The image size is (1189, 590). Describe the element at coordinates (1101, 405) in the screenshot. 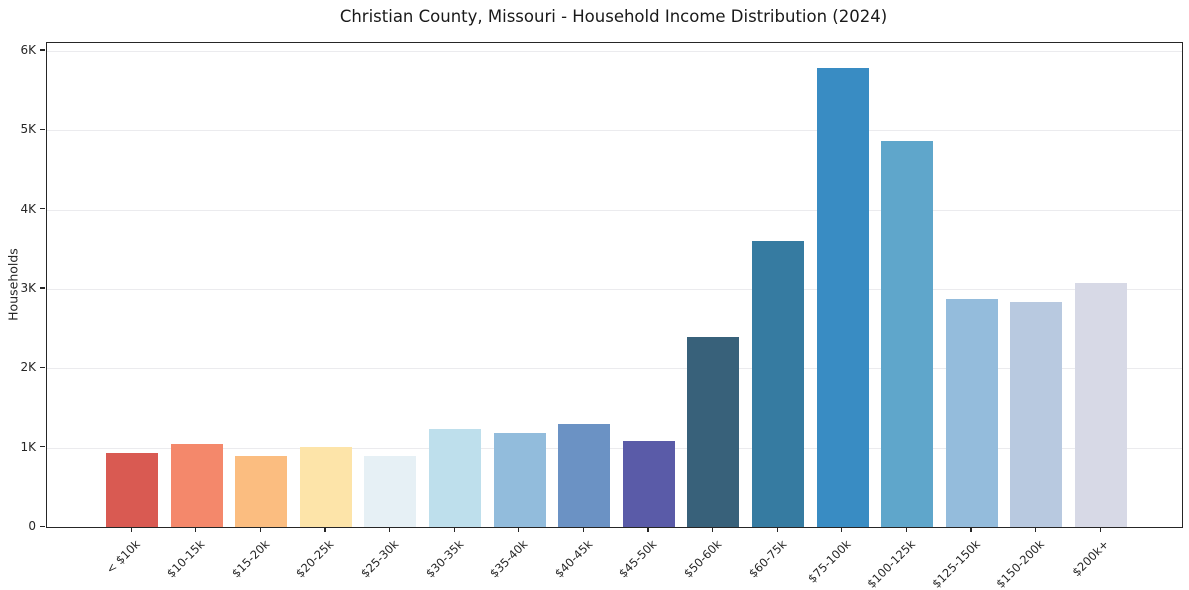

I see `bar-$200k+` at that location.